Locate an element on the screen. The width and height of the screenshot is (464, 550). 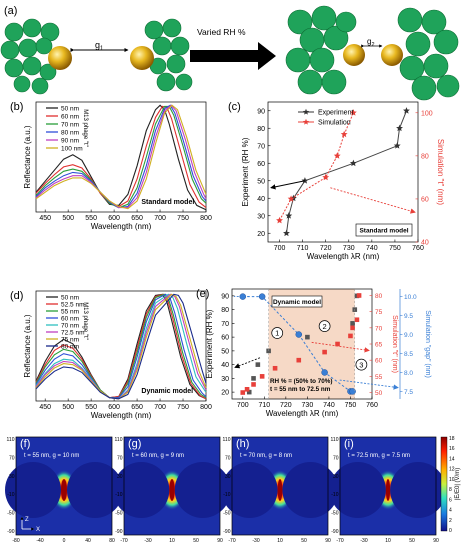
x-tick-label: 730 is located at coordinates (349, 248).